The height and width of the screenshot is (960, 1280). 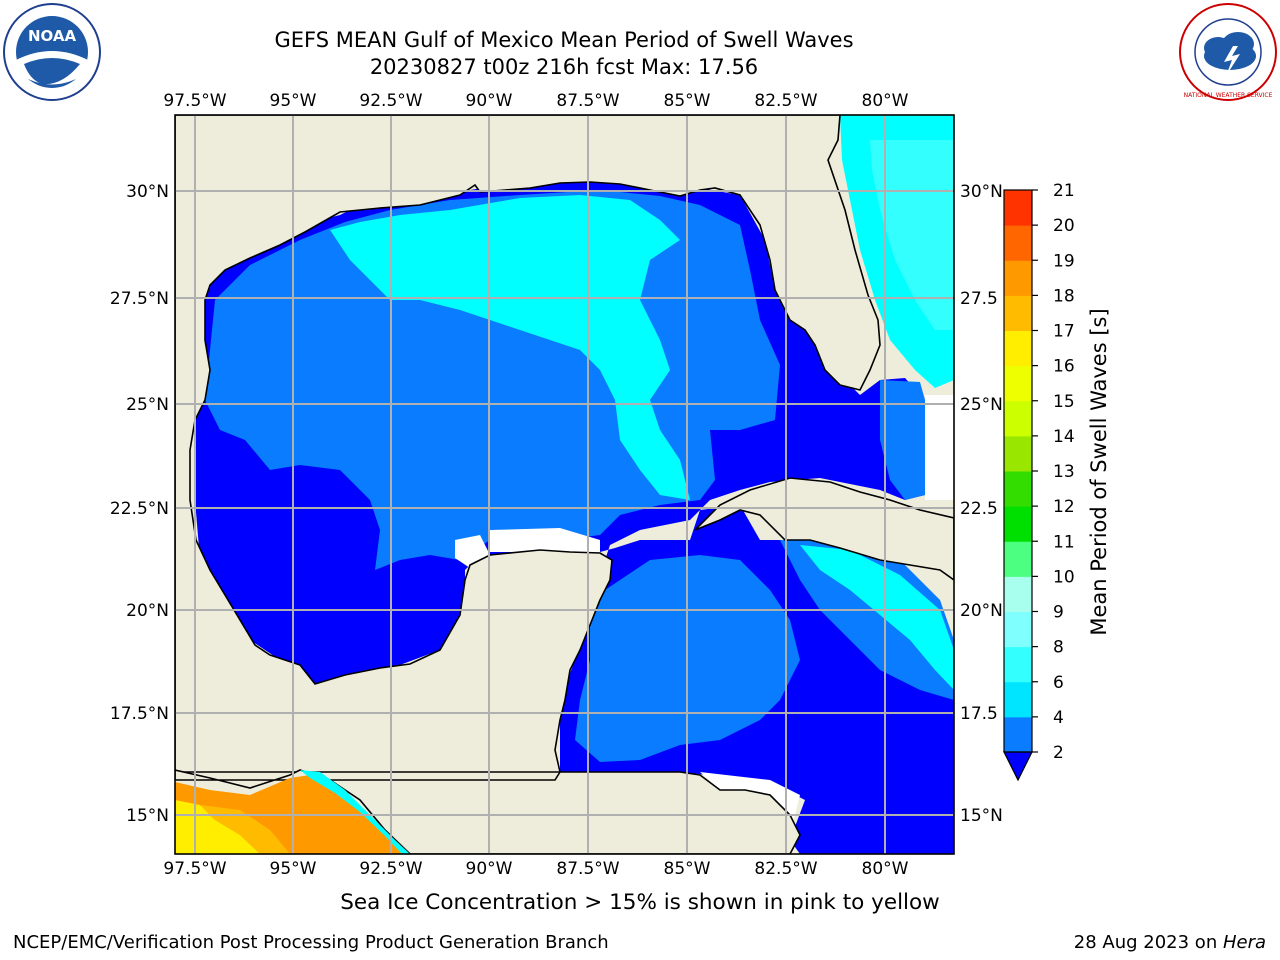 What do you see at coordinates (979, 299) in the screenshot?
I see `lat-label-right: 27.5` at bounding box center [979, 299].